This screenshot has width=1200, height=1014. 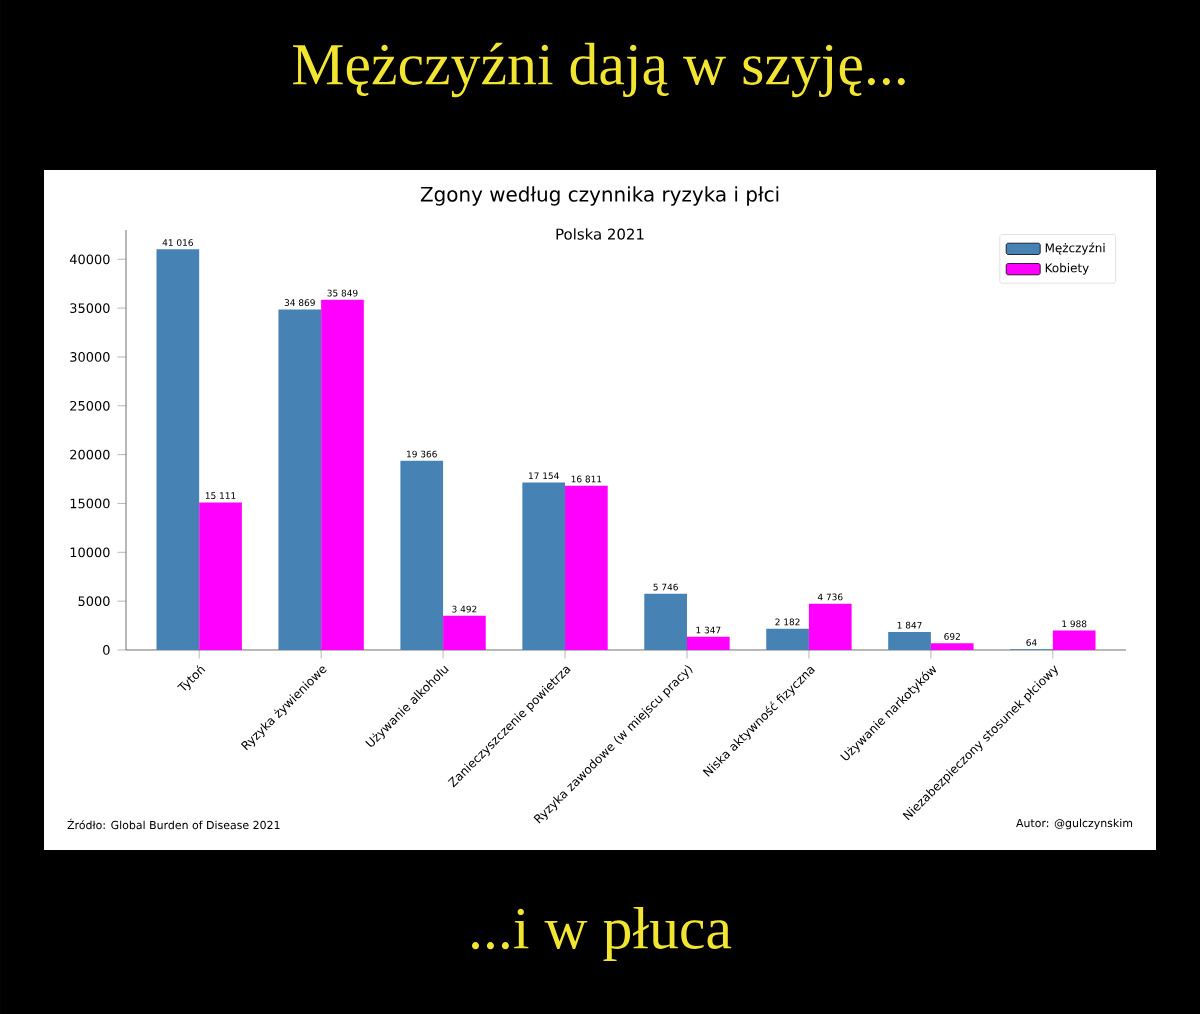 What do you see at coordinates (601, 934) in the screenshot?
I see `text: ...i w płuca` at bounding box center [601, 934].